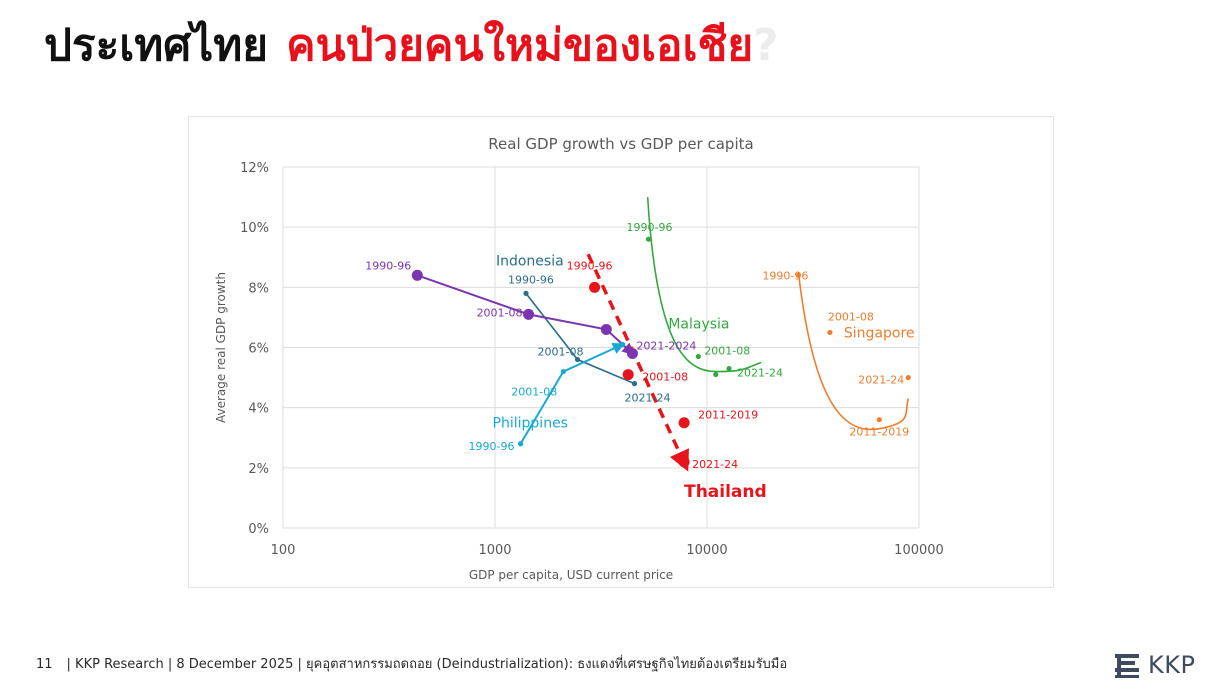 Image resolution: width=1222 pixels, height=696 pixels. I want to click on y-tick-label: 4%, so click(258, 409).